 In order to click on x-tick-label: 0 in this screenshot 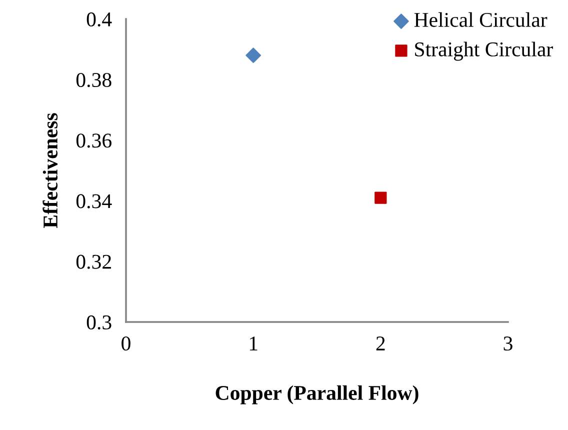, I will do `click(126, 343)`.